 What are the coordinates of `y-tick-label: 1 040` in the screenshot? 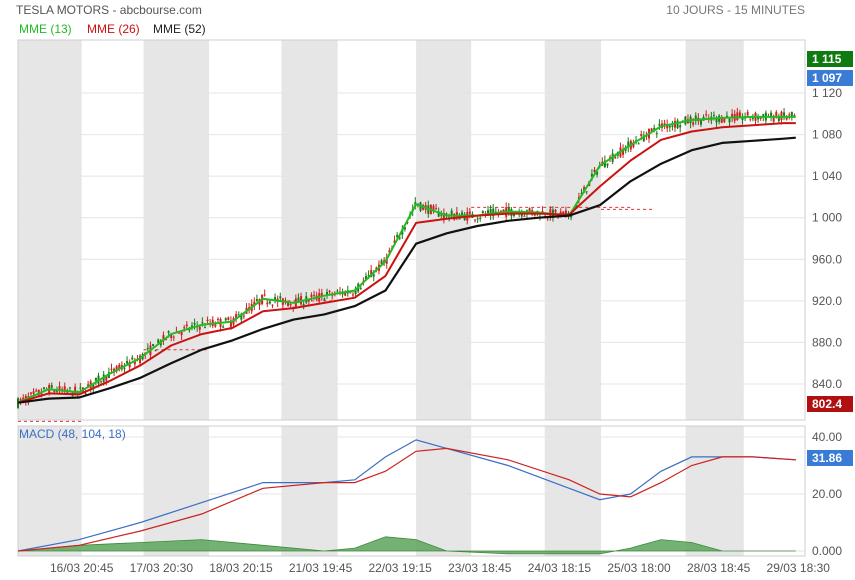 It's located at (827, 176).